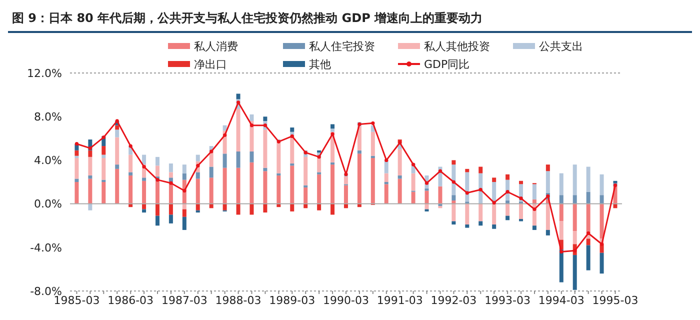 The height and width of the screenshot is (320, 700). I want to click on y-tick-label: 4.0%, so click(48, 161).